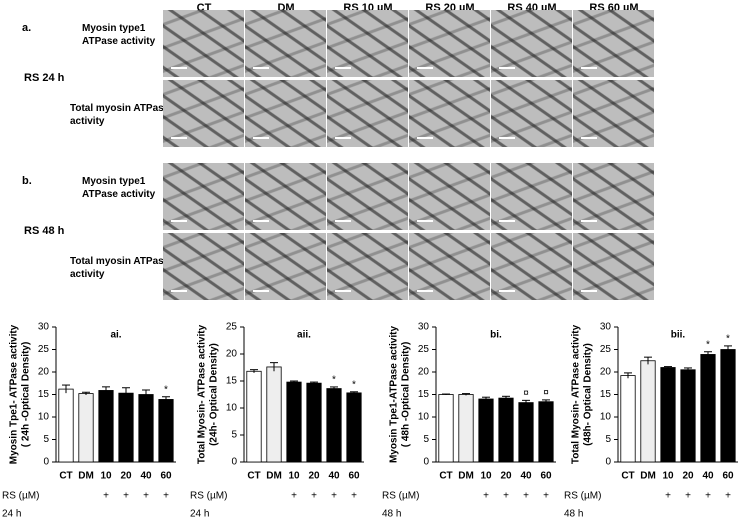  Describe the element at coordinates (214, 394) in the screenshot. I see `y-axis-label: (24h- Optical Density)` at that location.